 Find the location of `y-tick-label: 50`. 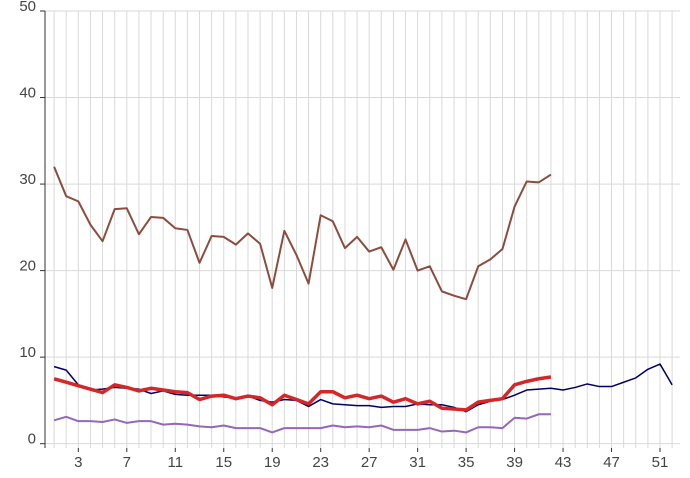

y-tick-label: 50 is located at coordinates (27, 7).